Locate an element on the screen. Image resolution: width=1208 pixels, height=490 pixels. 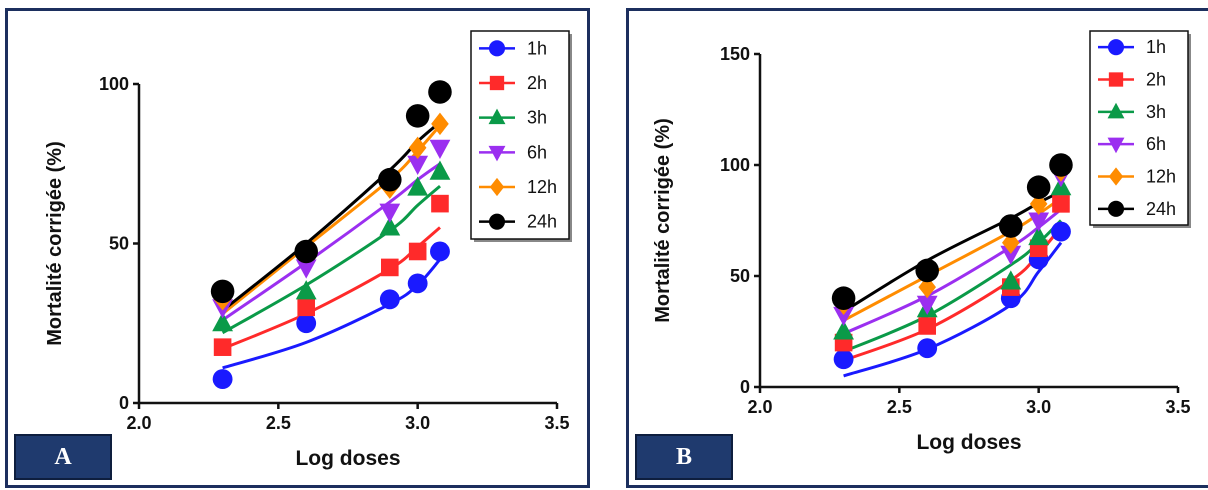
fit-curve-6h is located at coordinates (331, 242).